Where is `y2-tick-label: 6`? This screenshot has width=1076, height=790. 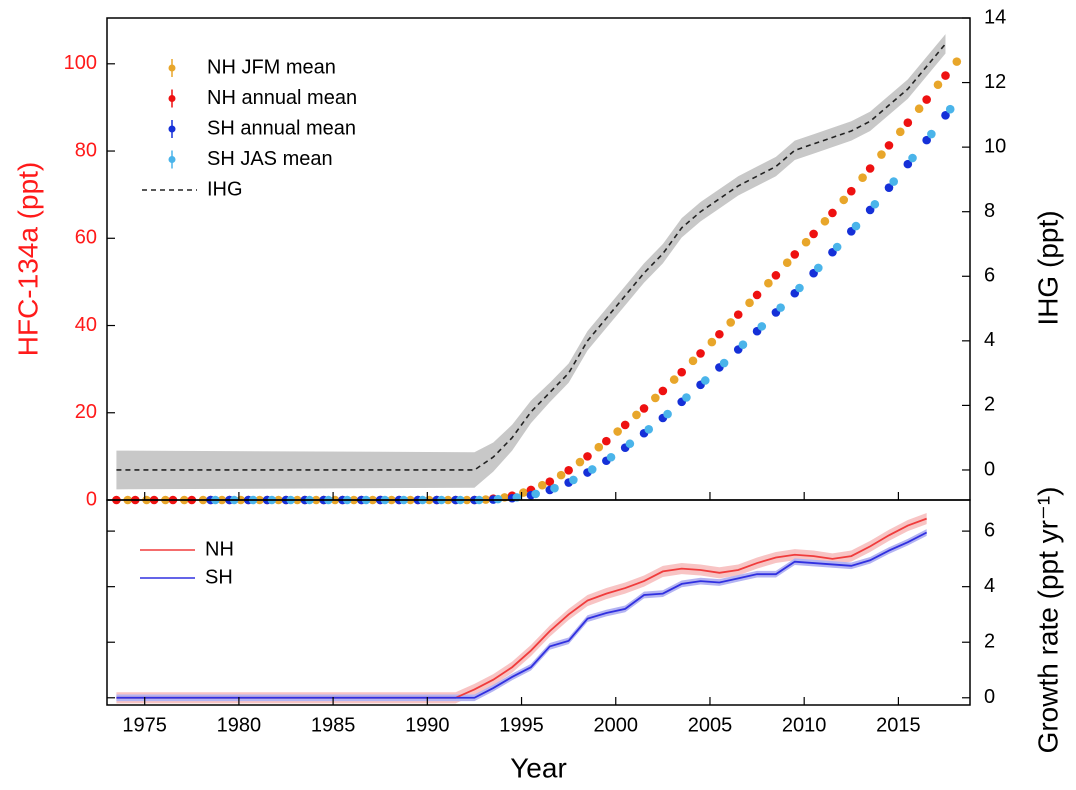 y2-tick-label: 6 is located at coordinates (989, 276).